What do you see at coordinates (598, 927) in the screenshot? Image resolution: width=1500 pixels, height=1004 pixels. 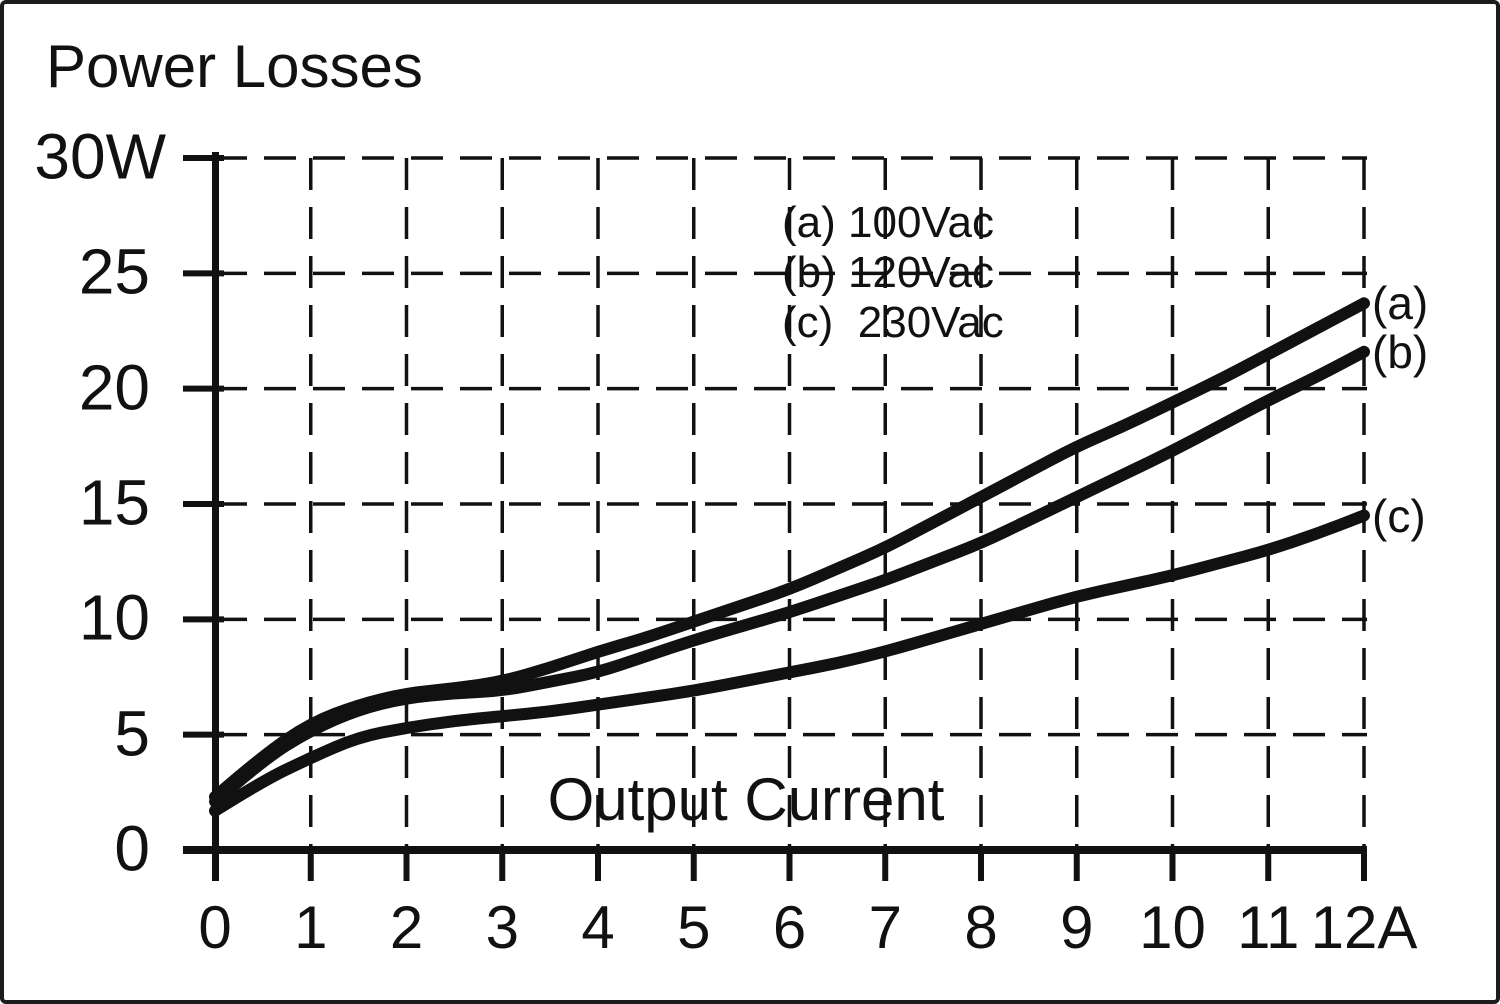 I see `x-axis-label-4: 4` at bounding box center [598, 927].